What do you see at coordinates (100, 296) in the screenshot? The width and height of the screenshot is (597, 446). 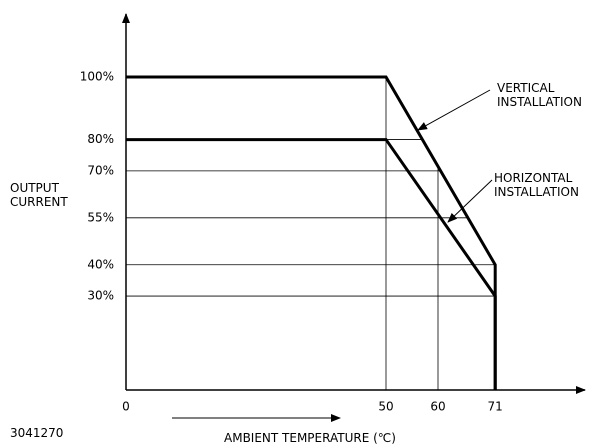 I see `y-tick-label: 30%` at bounding box center [100, 296].